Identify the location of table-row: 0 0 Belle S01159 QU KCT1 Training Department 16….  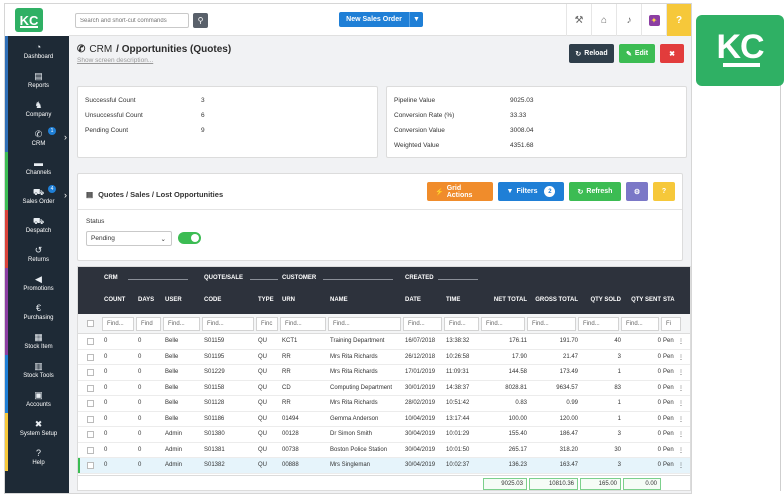
(384, 342).